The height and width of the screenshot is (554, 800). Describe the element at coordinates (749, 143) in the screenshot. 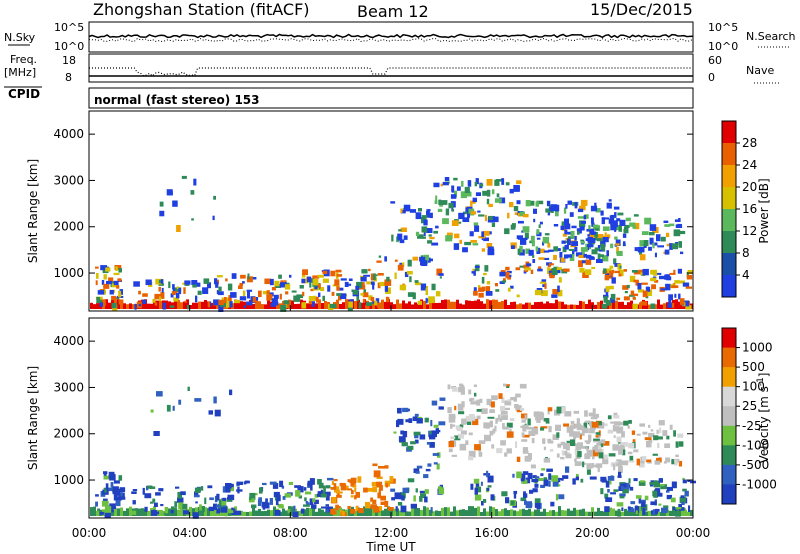

I see `colorbar-tick-label: 28` at that location.